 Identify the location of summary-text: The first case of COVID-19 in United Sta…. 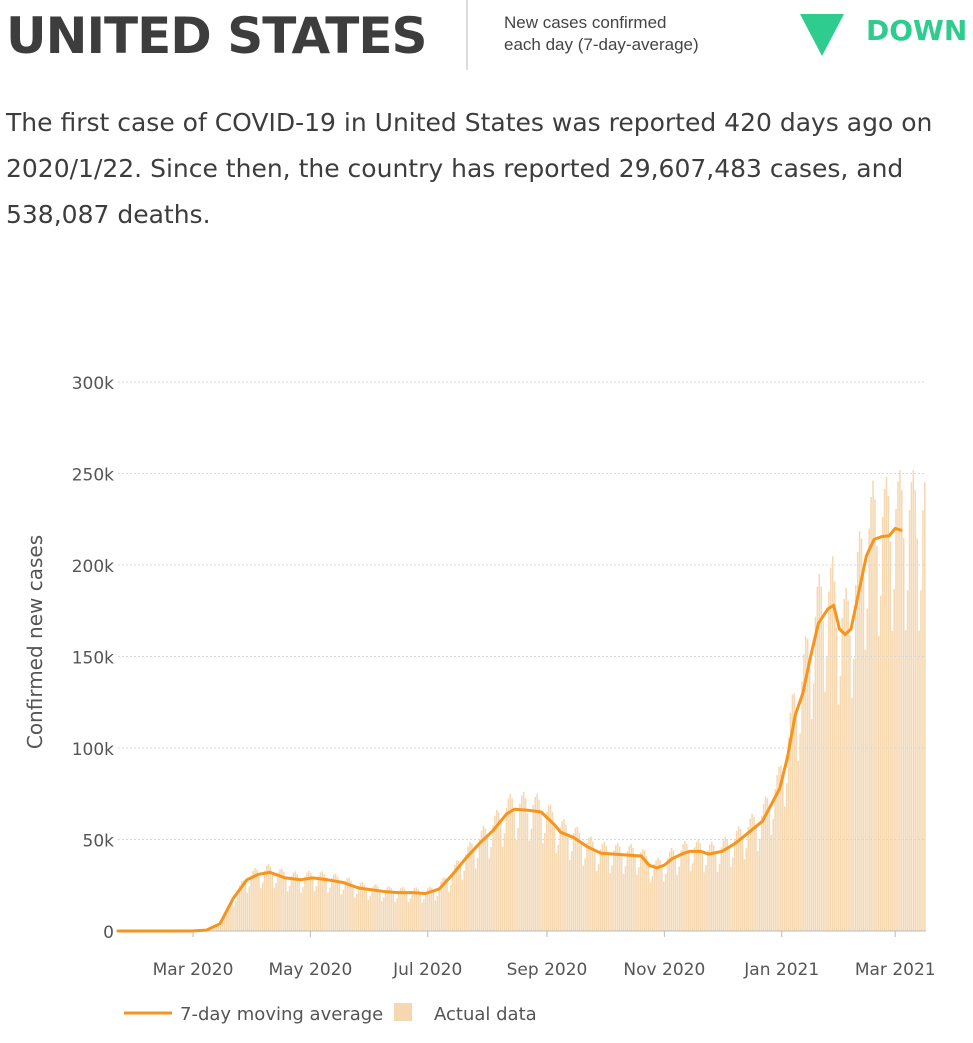
(469, 168).